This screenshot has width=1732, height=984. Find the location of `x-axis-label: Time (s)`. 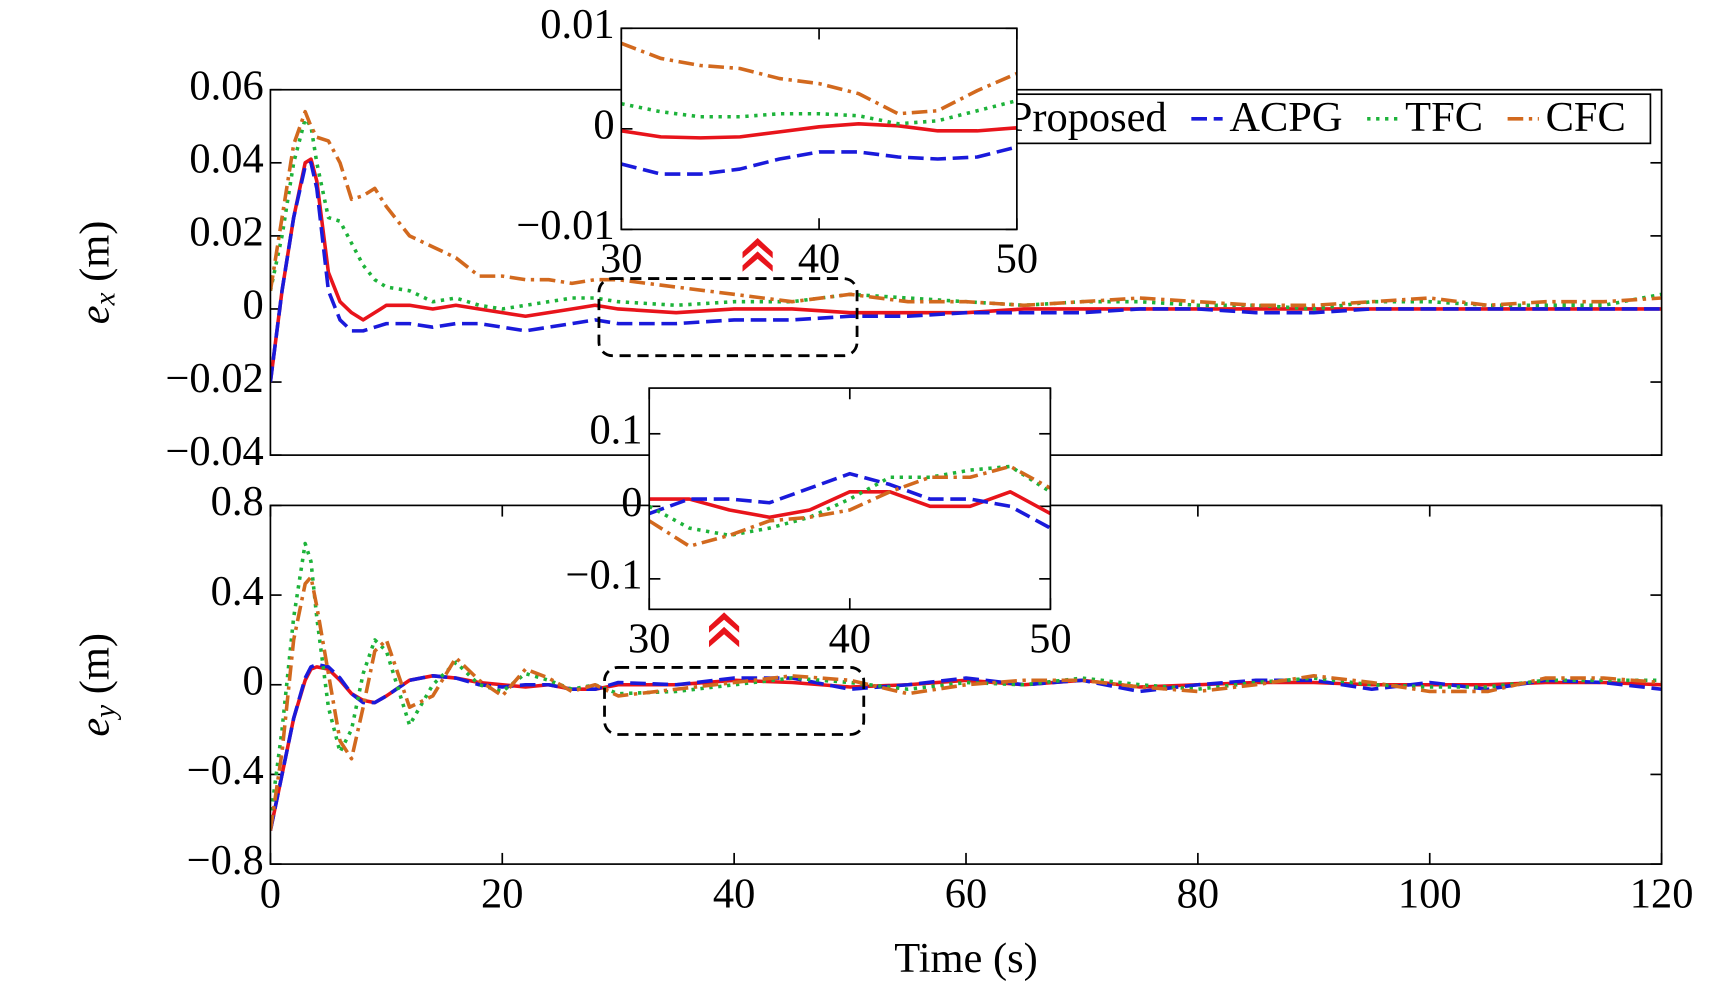

x-axis-label: Time (s) is located at coordinates (966, 958).